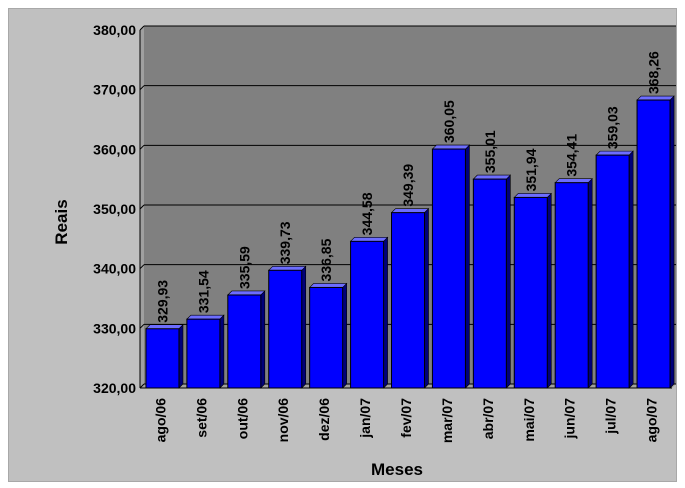  Describe the element at coordinates (114, 30) in the screenshot. I see `y-tick-label: 380,00` at that location.